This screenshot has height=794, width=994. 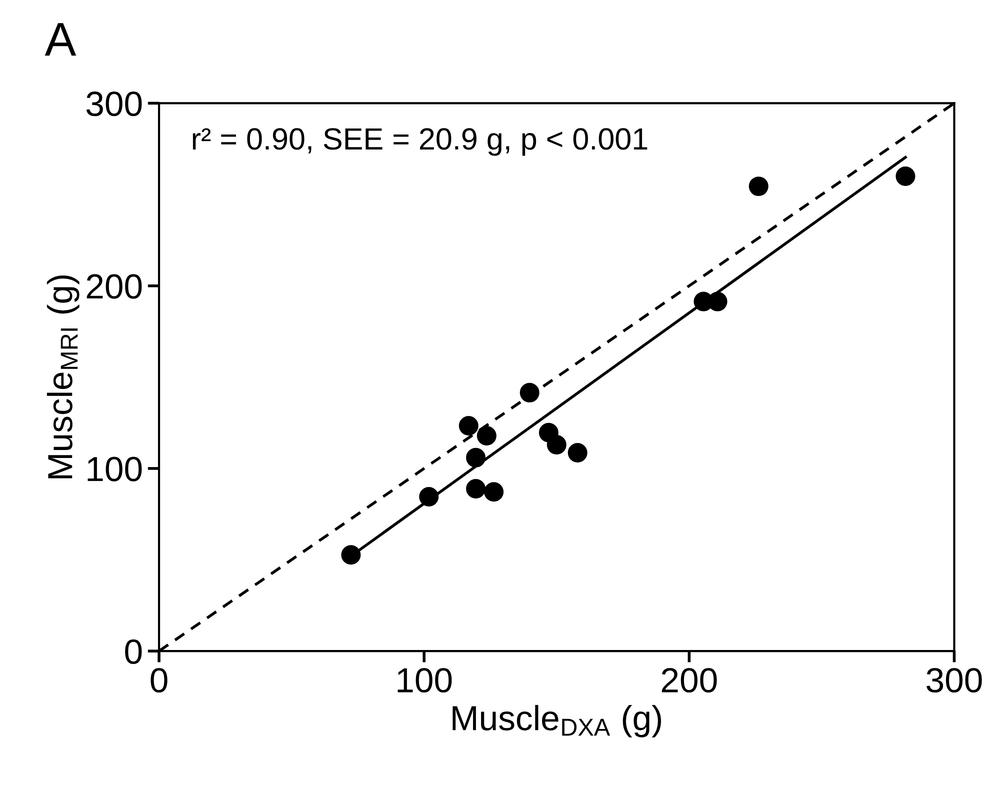 What do you see at coordinates (159, 680) in the screenshot?
I see `x-tick-label: 0` at bounding box center [159, 680].